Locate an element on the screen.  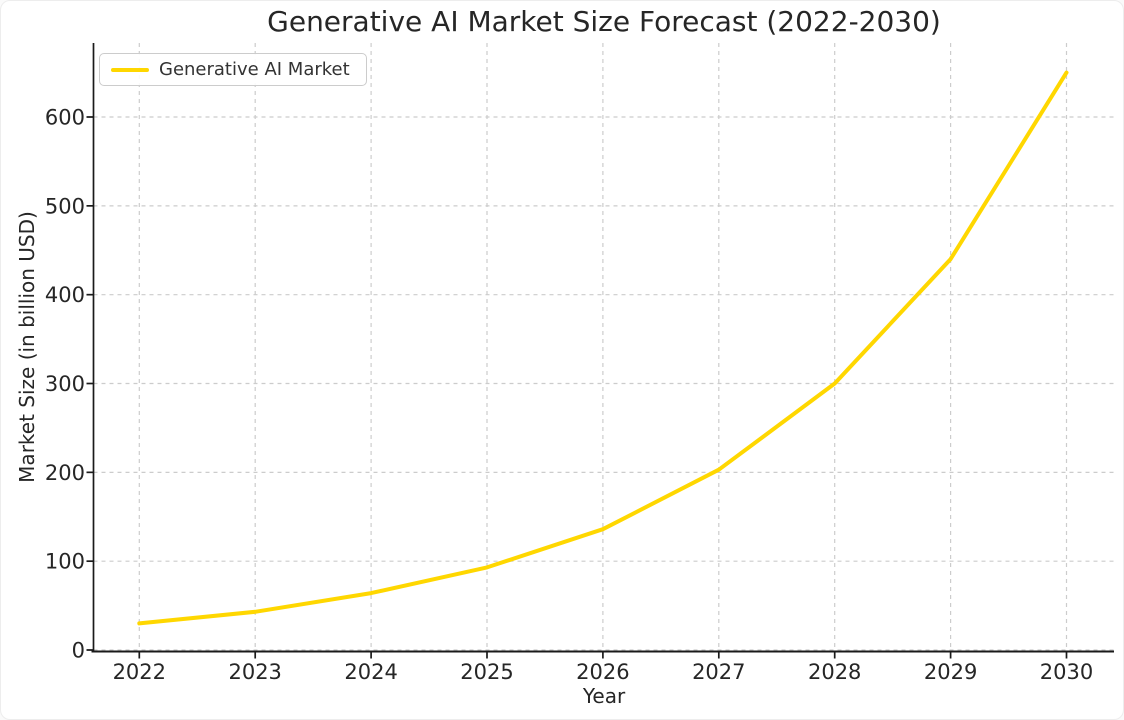
y-tick-label: 100 is located at coordinates (65, 562).